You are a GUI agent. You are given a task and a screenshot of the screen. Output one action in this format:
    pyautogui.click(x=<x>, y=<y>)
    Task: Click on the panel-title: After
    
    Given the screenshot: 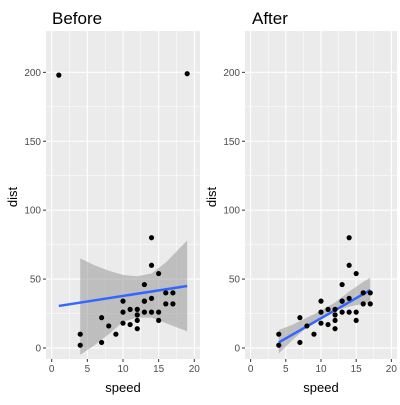 What is the action you would take?
    pyautogui.click(x=270, y=18)
    